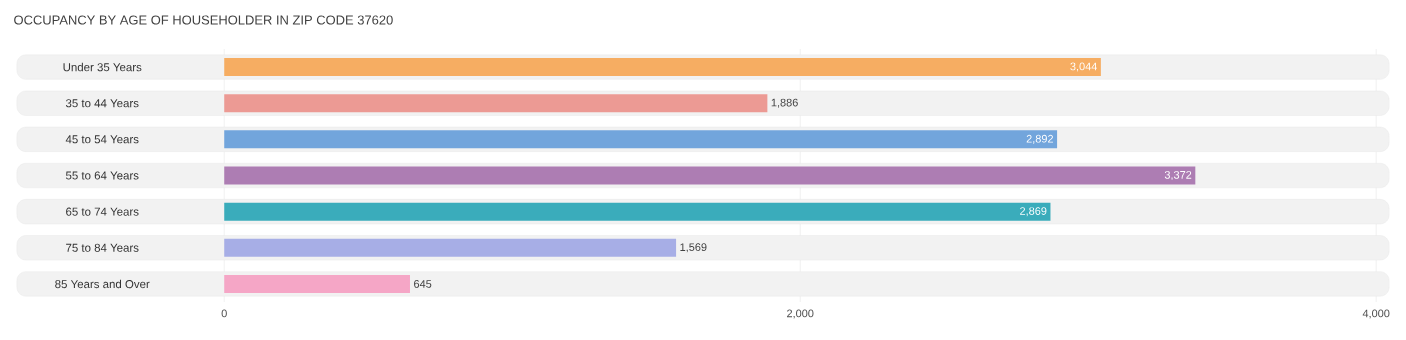 Image resolution: width=1406 pixels, height=340 pixels. Describe the element at coordinates (102, 139) in the screenshot. I see `y-tick-label: 45 to 54 Years` at that location.